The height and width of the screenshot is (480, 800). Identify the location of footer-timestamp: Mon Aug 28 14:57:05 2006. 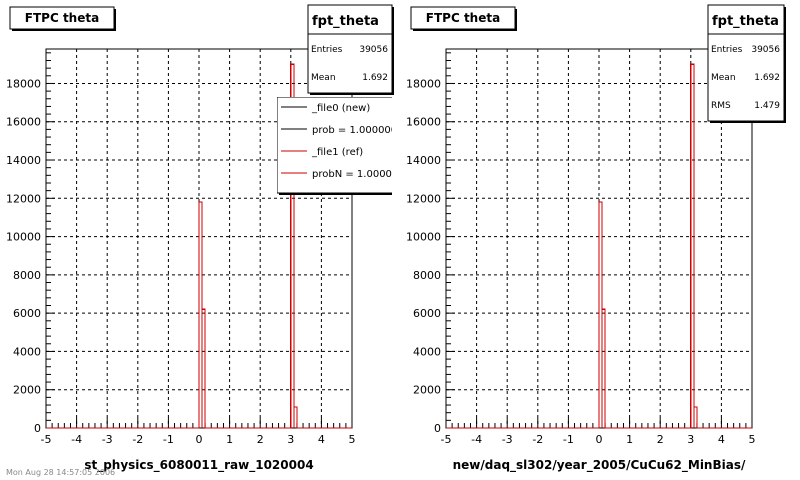
(61, 472).